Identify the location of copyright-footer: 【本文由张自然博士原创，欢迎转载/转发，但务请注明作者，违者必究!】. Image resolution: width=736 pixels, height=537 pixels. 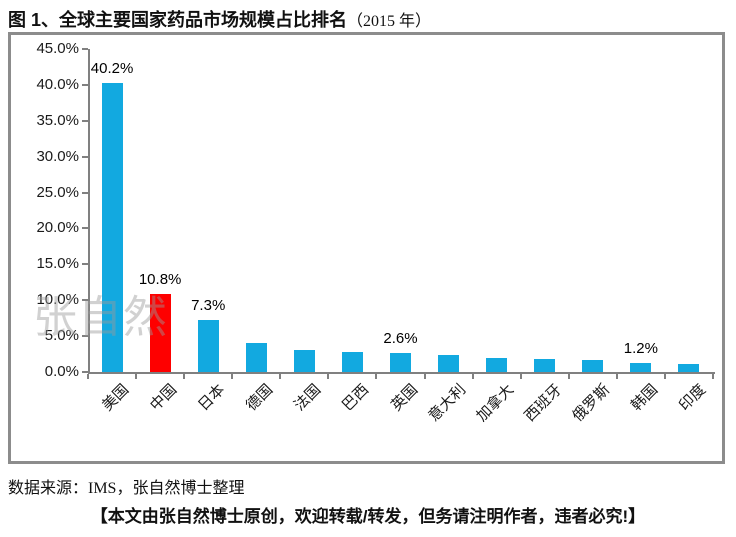
(368, 516).